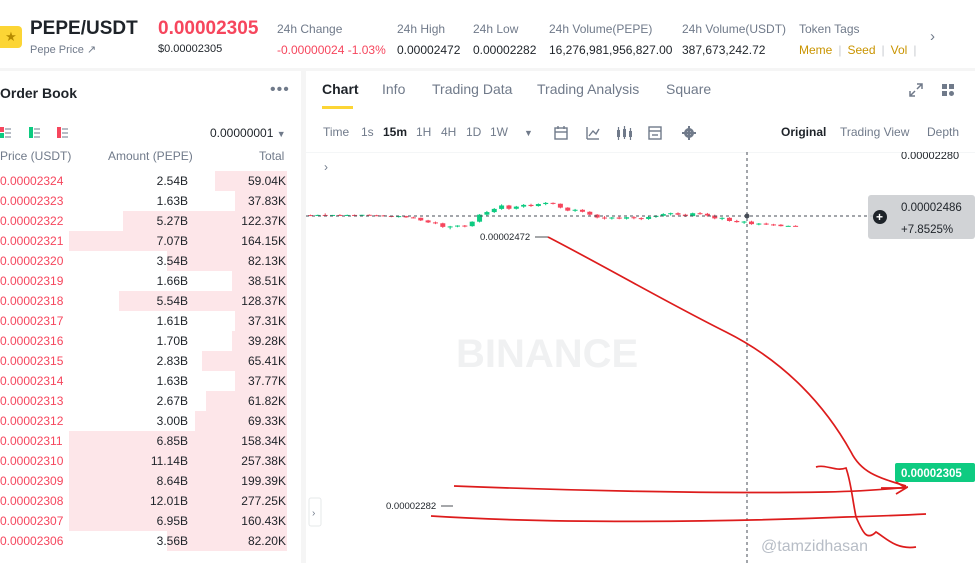  Describe the element at coordinates (248, 133) in the screenshot. I see `precision-select: 0.00000001 ▼` at that location.